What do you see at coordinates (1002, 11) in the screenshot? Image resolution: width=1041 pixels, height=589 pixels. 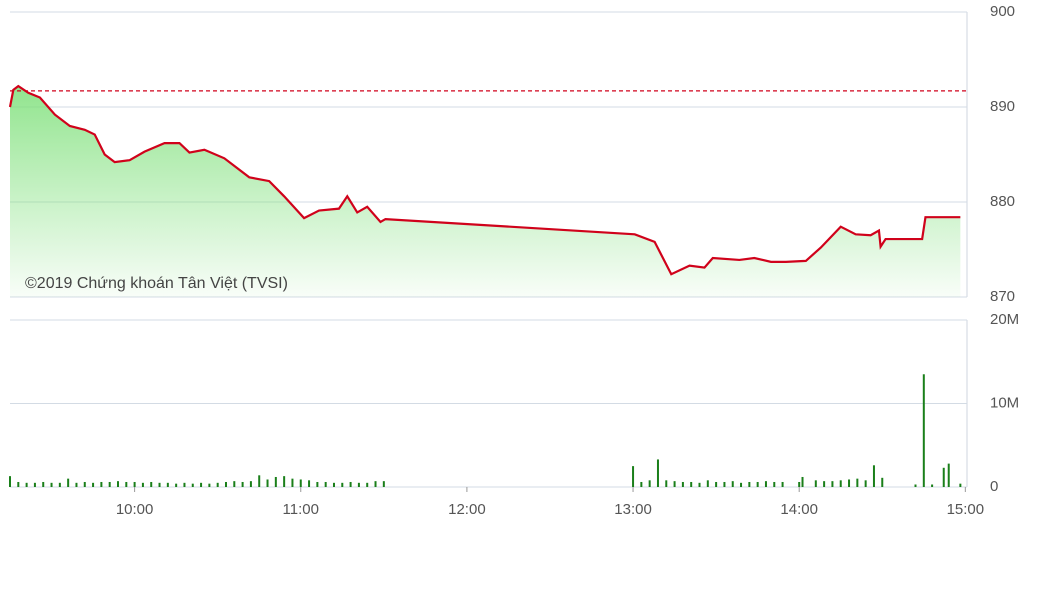 I see `y-tick-label: 900` at bounding box center [1002, 11].